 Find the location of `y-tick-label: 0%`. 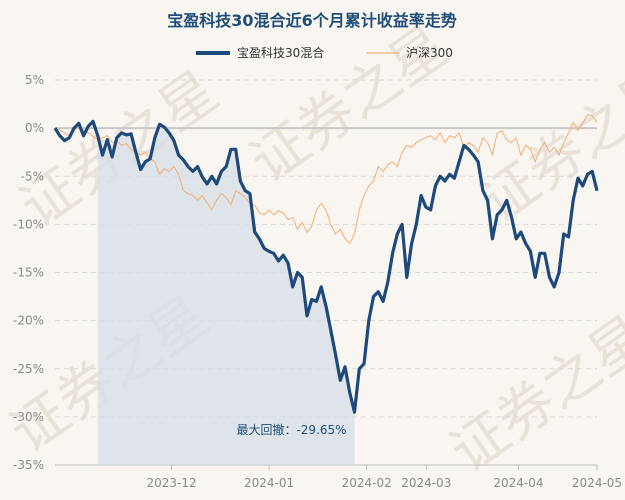

y-tick-label: 0% is located at coordinates (34, 128).